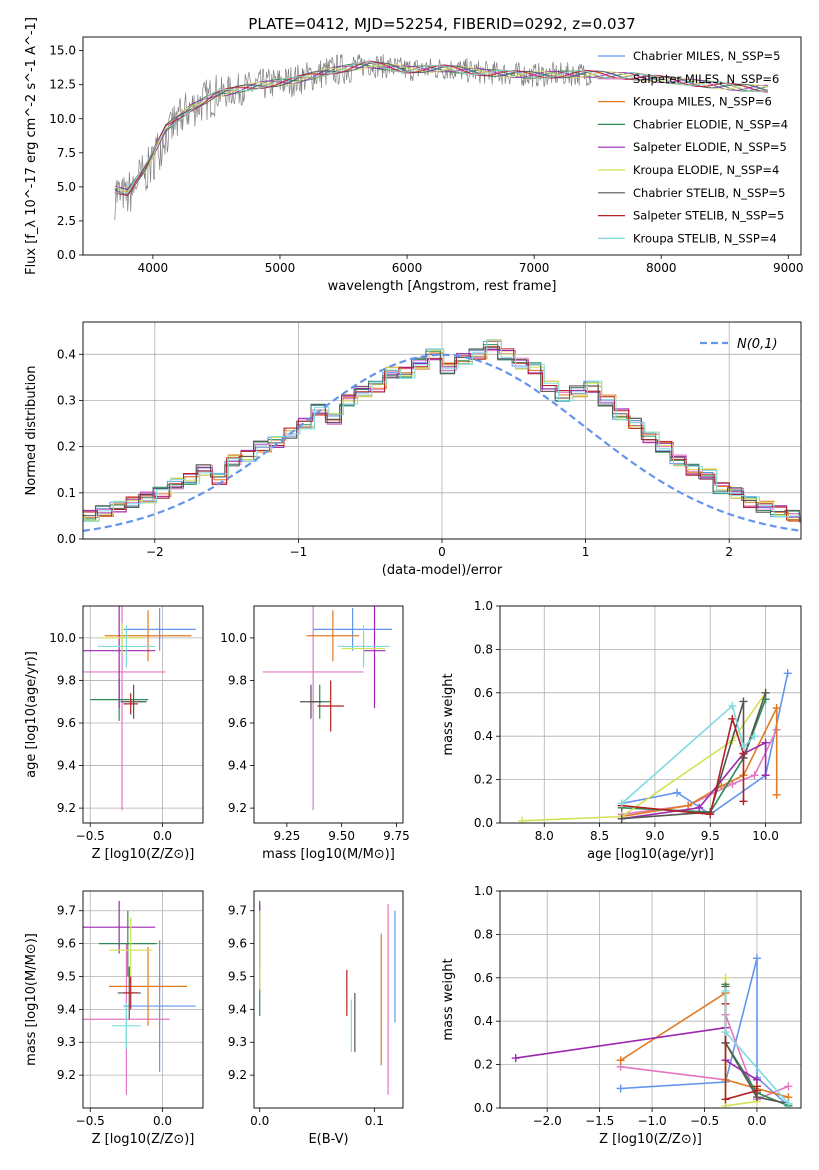 Image resolution: width=819 pixels, height=1170 pixels. I want to click on x-axis-label: age [log10(age/yr)], so click(650, 854).